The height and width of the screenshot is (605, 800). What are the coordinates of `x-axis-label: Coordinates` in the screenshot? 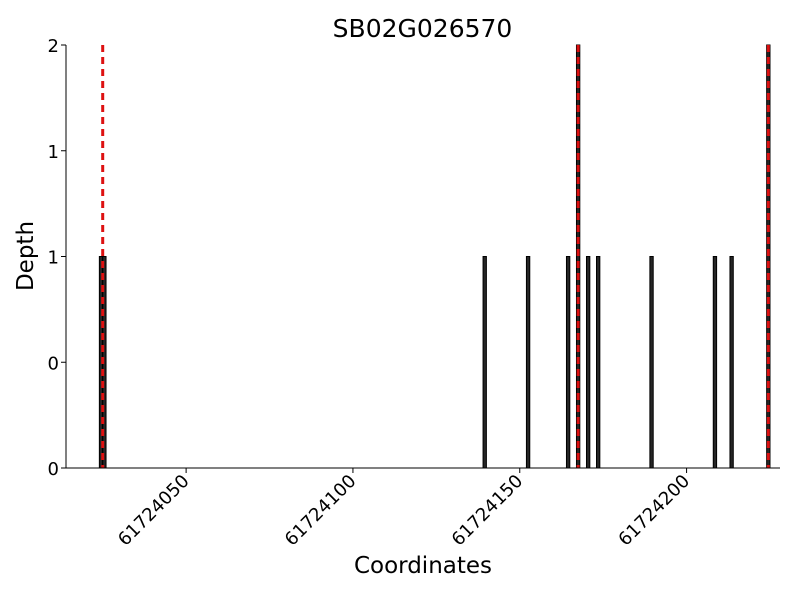 It's located at (423, 566).